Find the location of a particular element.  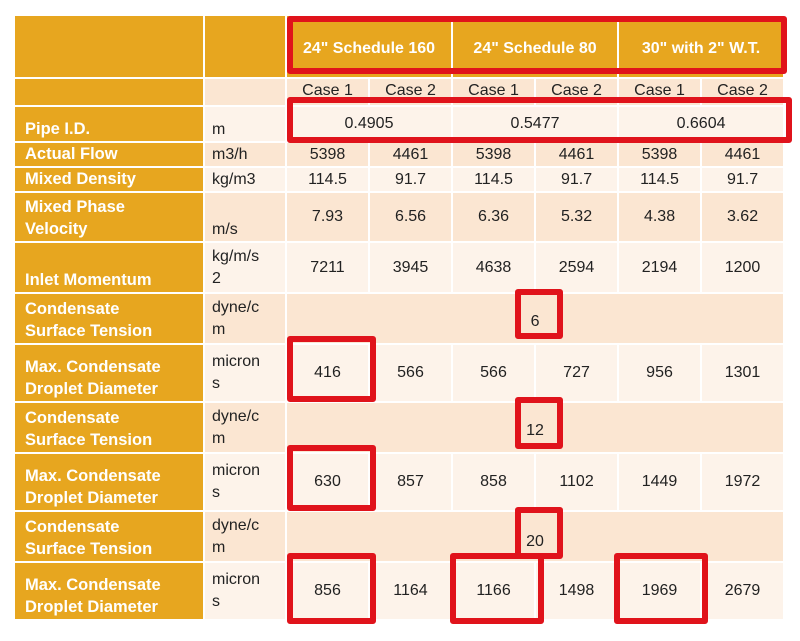

cell-value: 416 is located at coordinates (328, 374).